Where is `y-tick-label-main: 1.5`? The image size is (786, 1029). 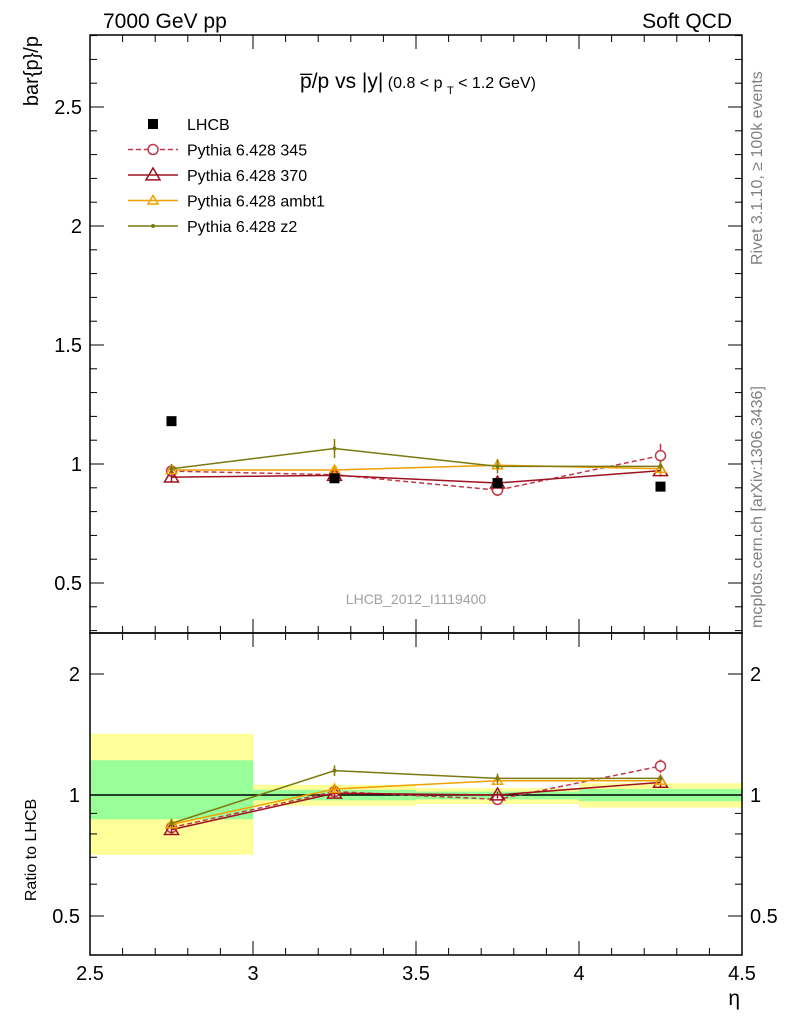
y-tick-label-main: 1.5 is located at coordinates (68, 346).